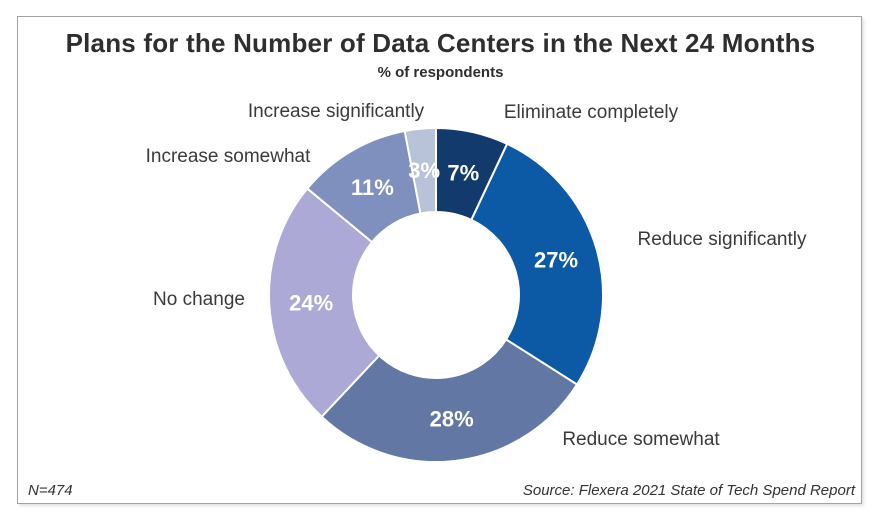  What do you see at coordinates (311, 302) in the screenshot?
I see `segment-value-label: 24%` at bounding box center [311, 302].